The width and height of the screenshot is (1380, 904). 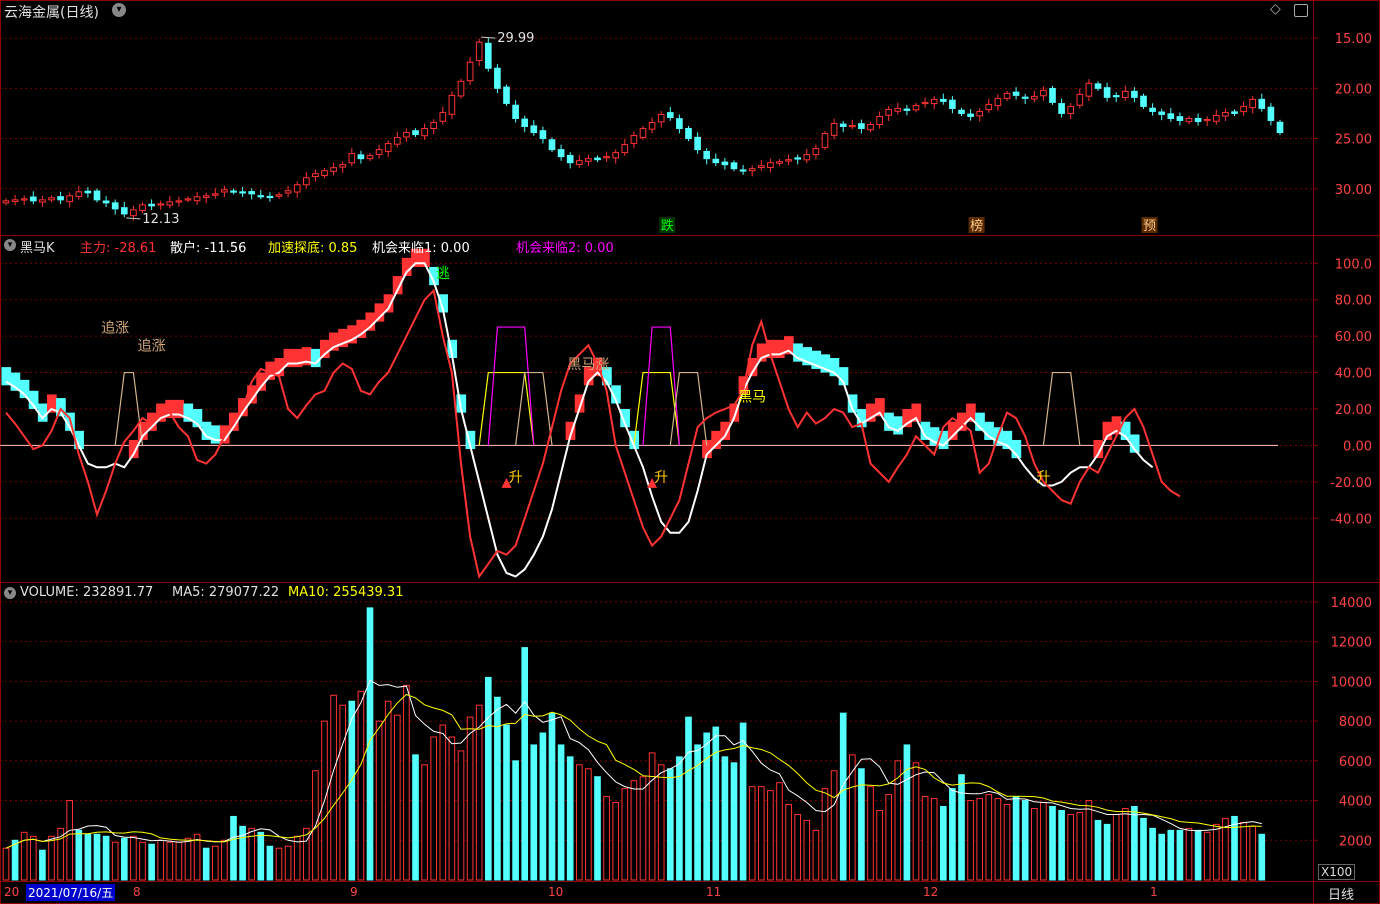 I want to click on price-tick-label: 25.00, so click(x=1353, y=140).